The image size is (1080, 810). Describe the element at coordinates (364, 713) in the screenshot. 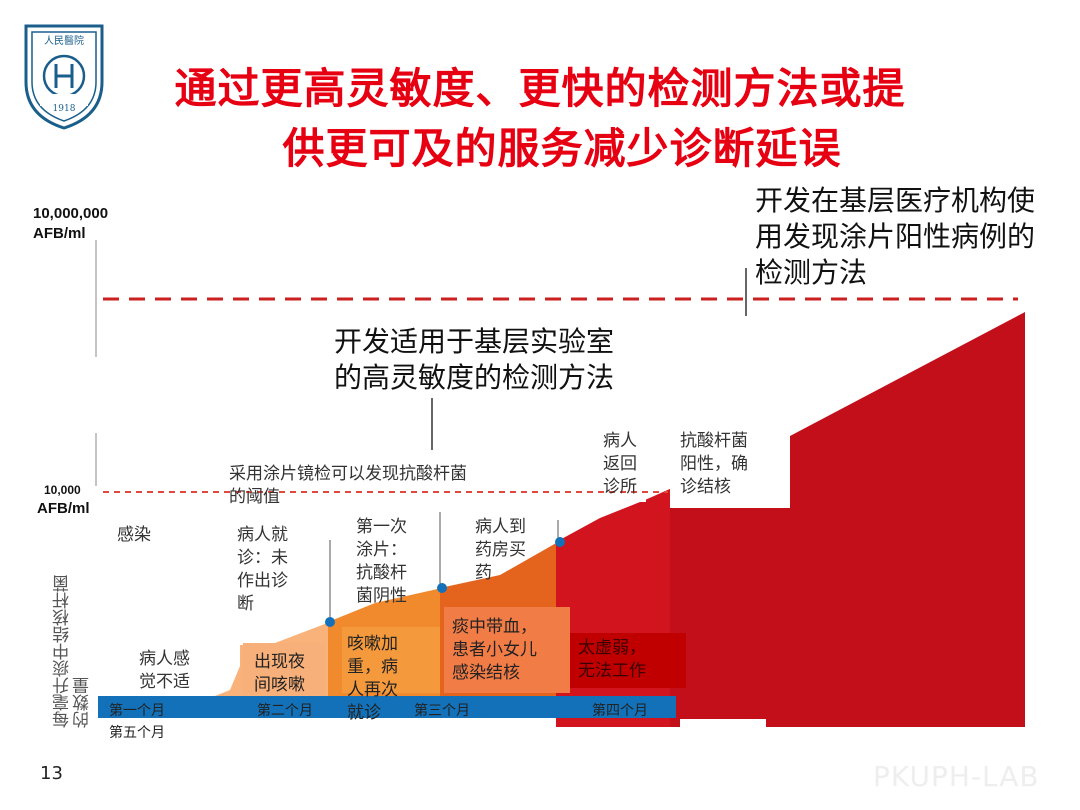

I see `stage-worse-line-4: 就诊` at that location.